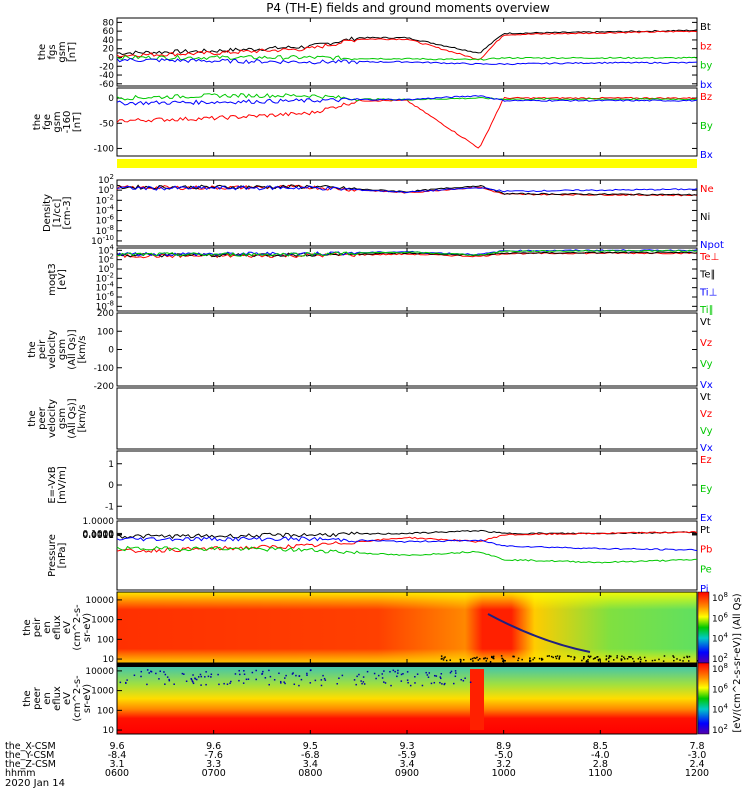  What do you see at coordinates (503, 755) in the screenshot?
I see `x-axis-value: -5.0` at bounding box center [503, 755].